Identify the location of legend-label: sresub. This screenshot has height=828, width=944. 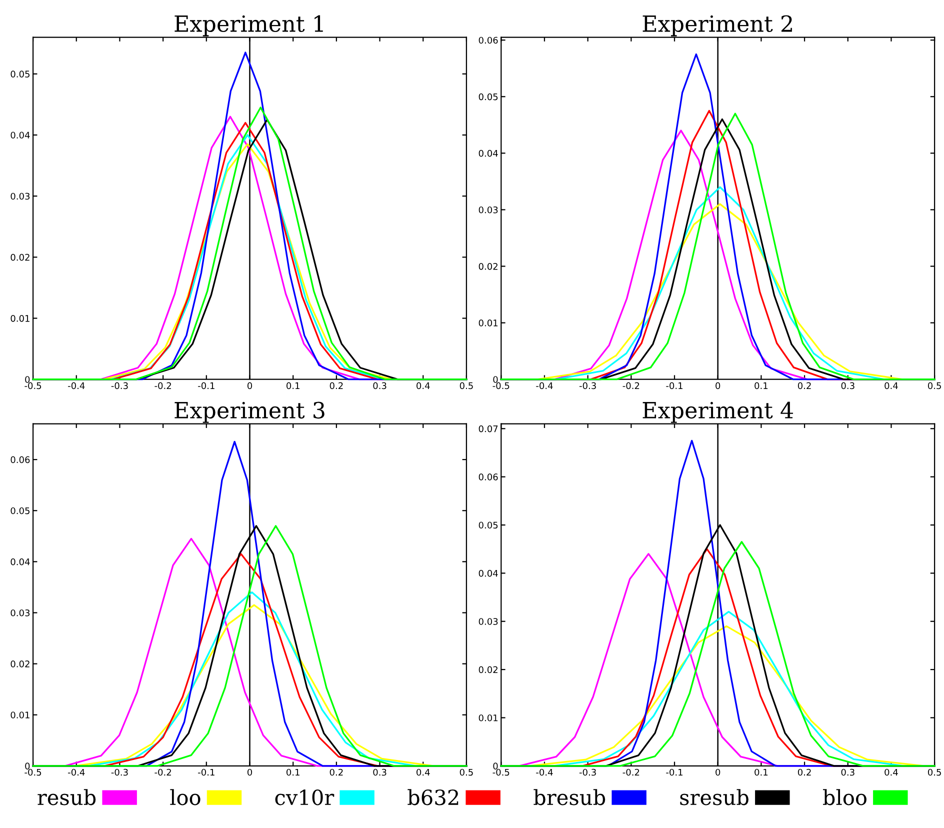
(714, 797).